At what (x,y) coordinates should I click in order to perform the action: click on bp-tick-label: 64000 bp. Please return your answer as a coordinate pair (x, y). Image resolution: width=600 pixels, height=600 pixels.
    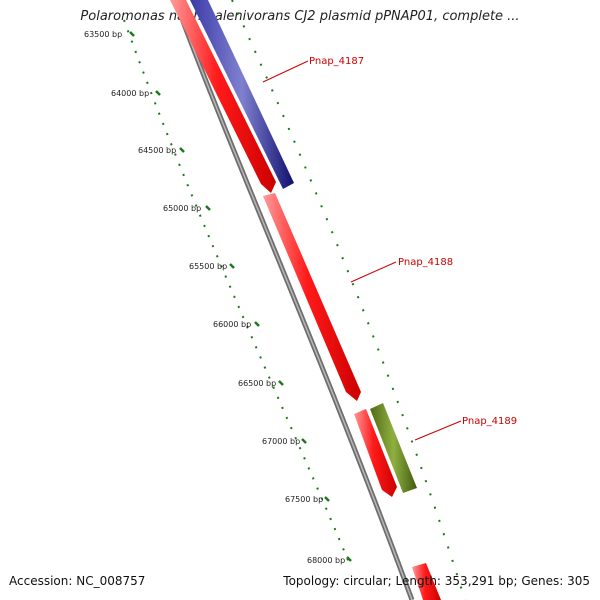
    Looking at the image, I should click on (130, 93).